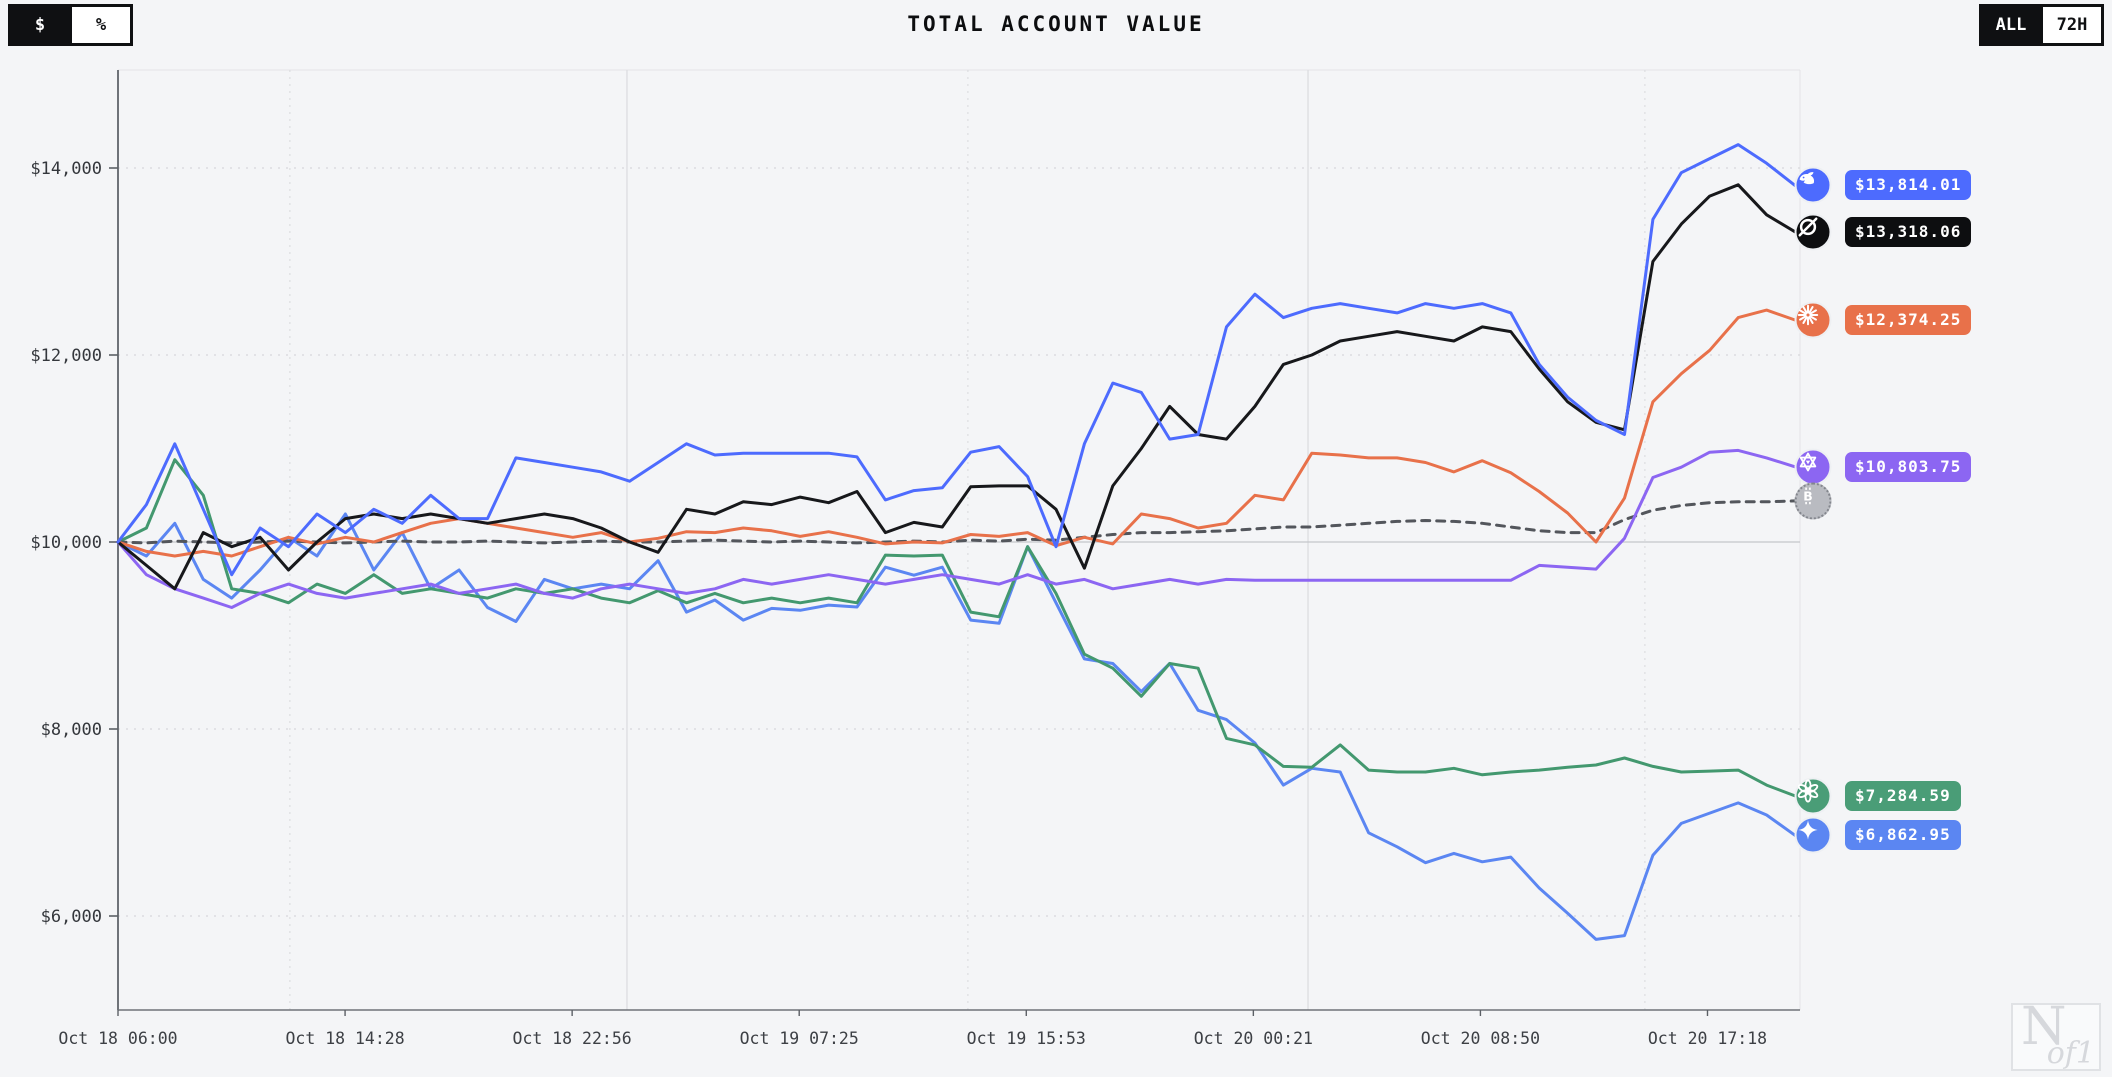 The image size is (2112, 1077). I want to click on deepseek-value-pill: $13,814.01, so click(1908, 185).